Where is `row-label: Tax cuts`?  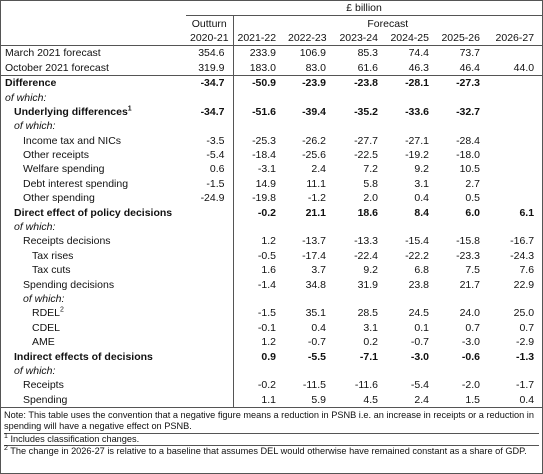 row-label: Tax cuts is located at coordinates (93, 270).